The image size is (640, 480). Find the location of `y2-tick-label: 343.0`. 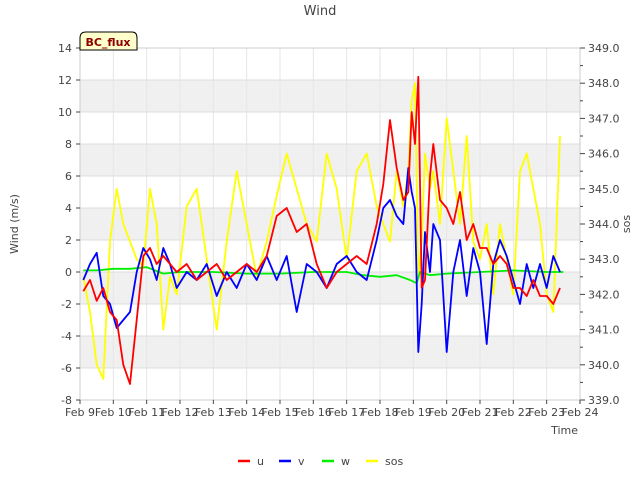

y2-tick-label: 343.0 is located at coordinates (604, 259).